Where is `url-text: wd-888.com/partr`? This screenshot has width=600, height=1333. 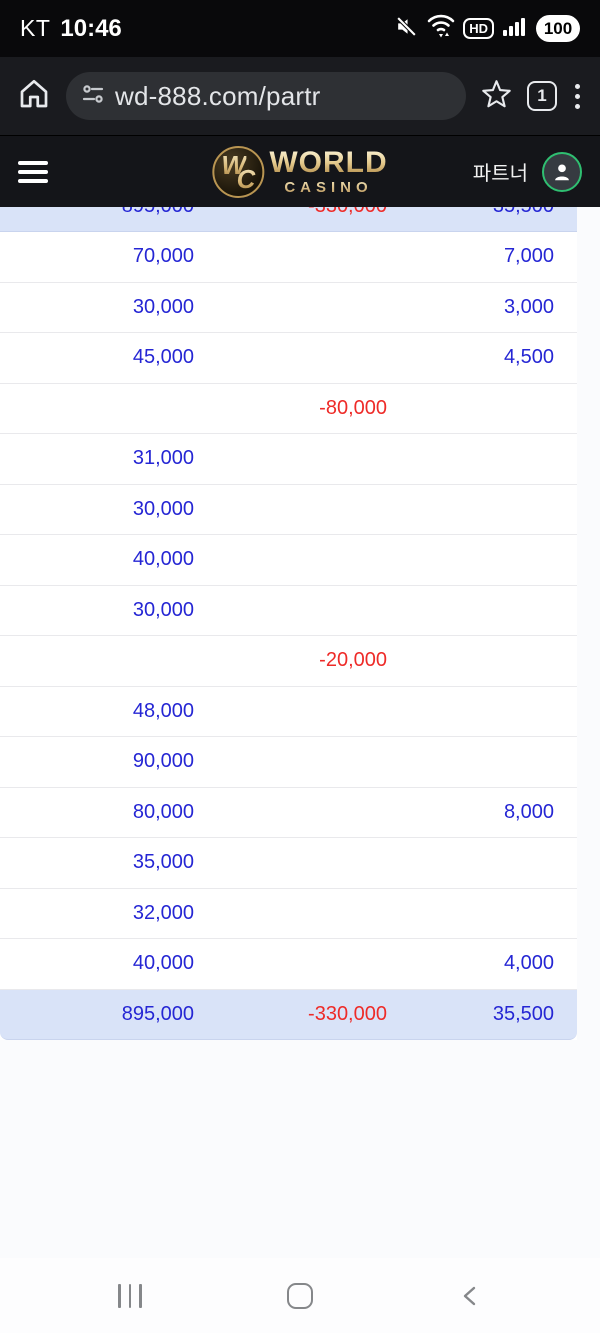
url-text: wd-888.com/partr is located at coordinates (218, 95).